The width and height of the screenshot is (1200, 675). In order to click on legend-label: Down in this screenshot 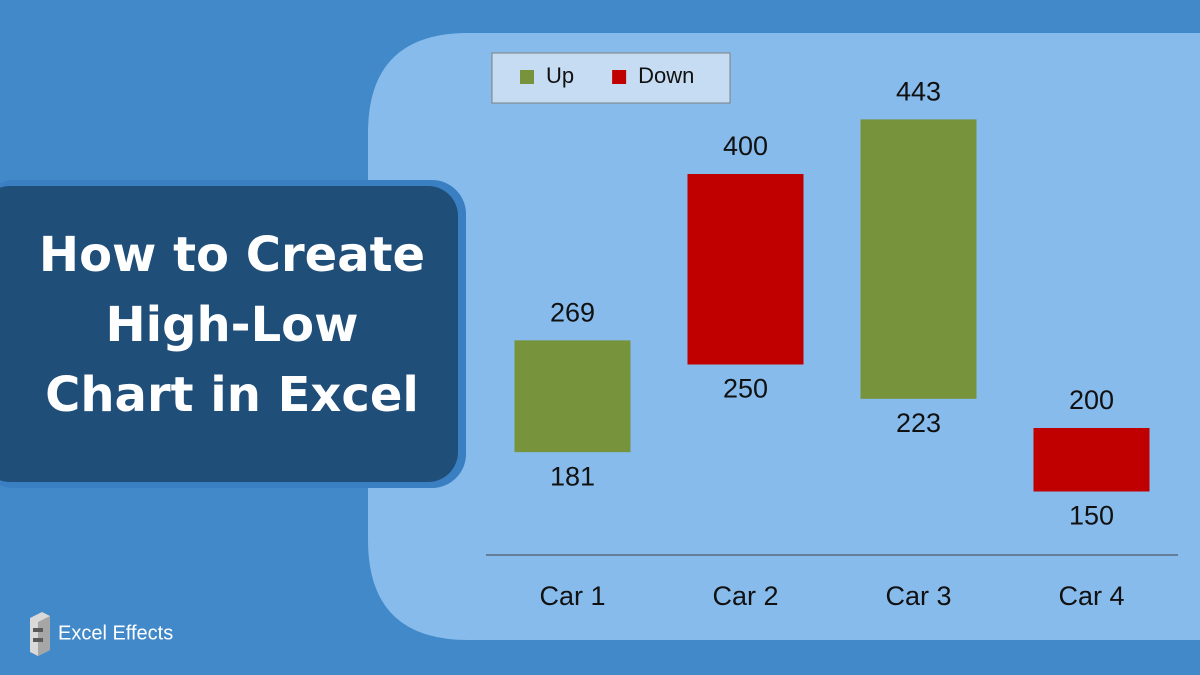, I will do `click(666, 75)`.